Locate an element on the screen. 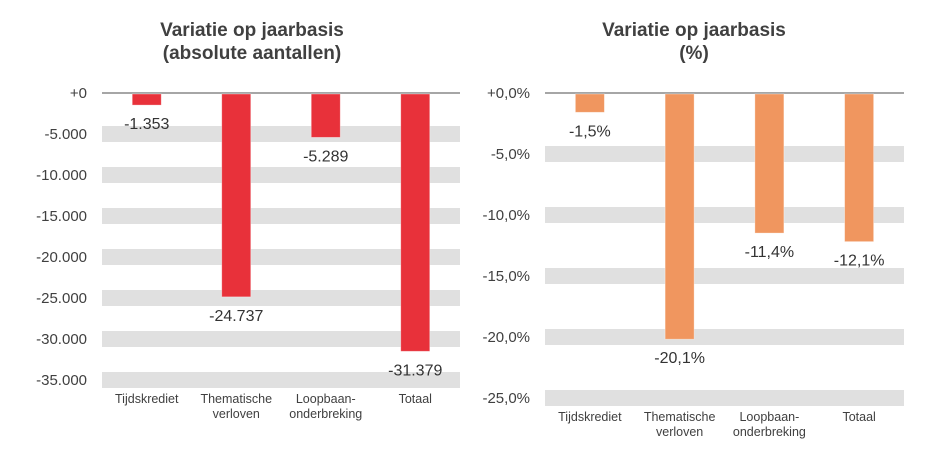 This screenshot has width=945, height=473. y-tick-label: +0,0% is located at coordinates (508, 93).